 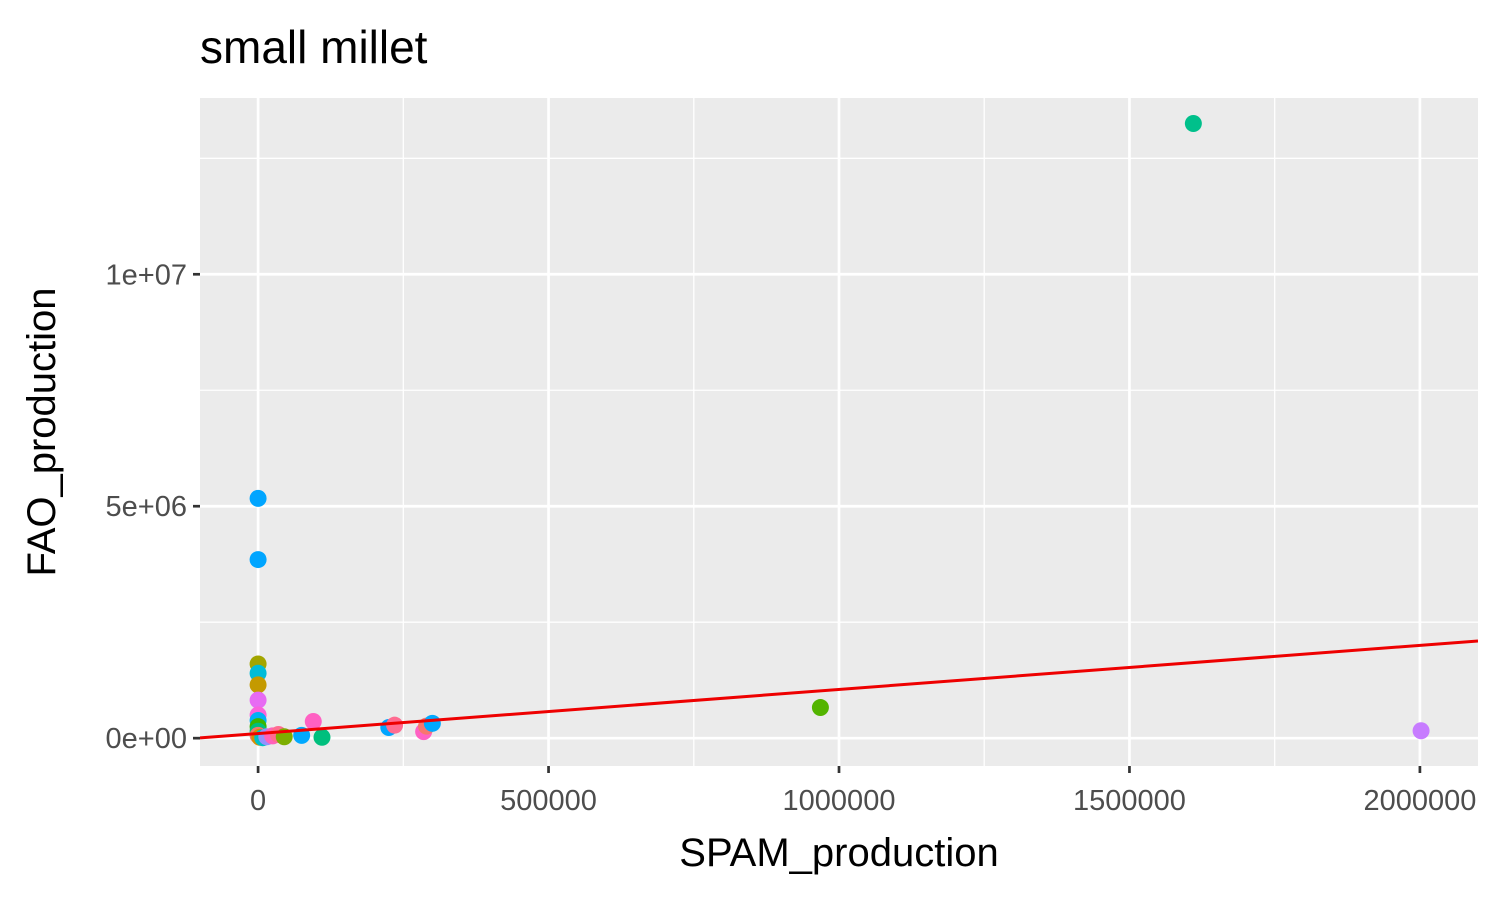 I want to click on x-tick-label: 1500000, so click(x=1129, y=801).